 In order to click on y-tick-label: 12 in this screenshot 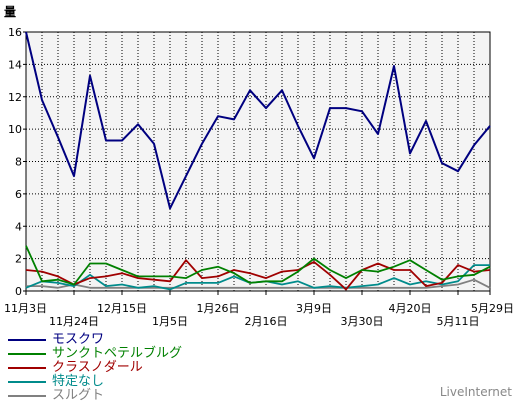, I will do `click(15, 97)`.